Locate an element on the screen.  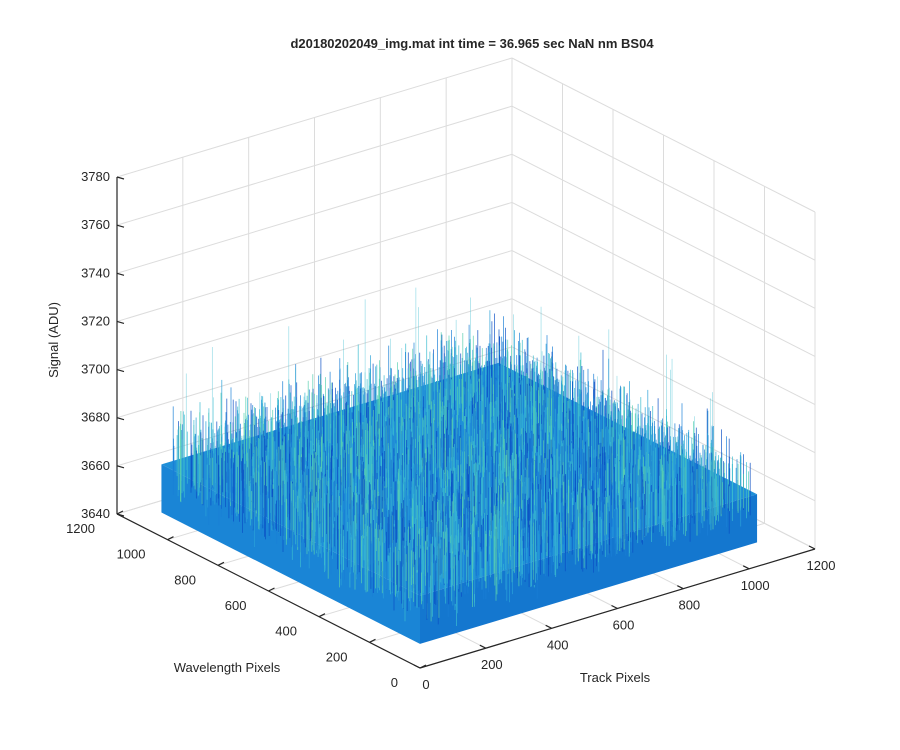
y-tick-label: 1200 is located at coordinates (80, 528).